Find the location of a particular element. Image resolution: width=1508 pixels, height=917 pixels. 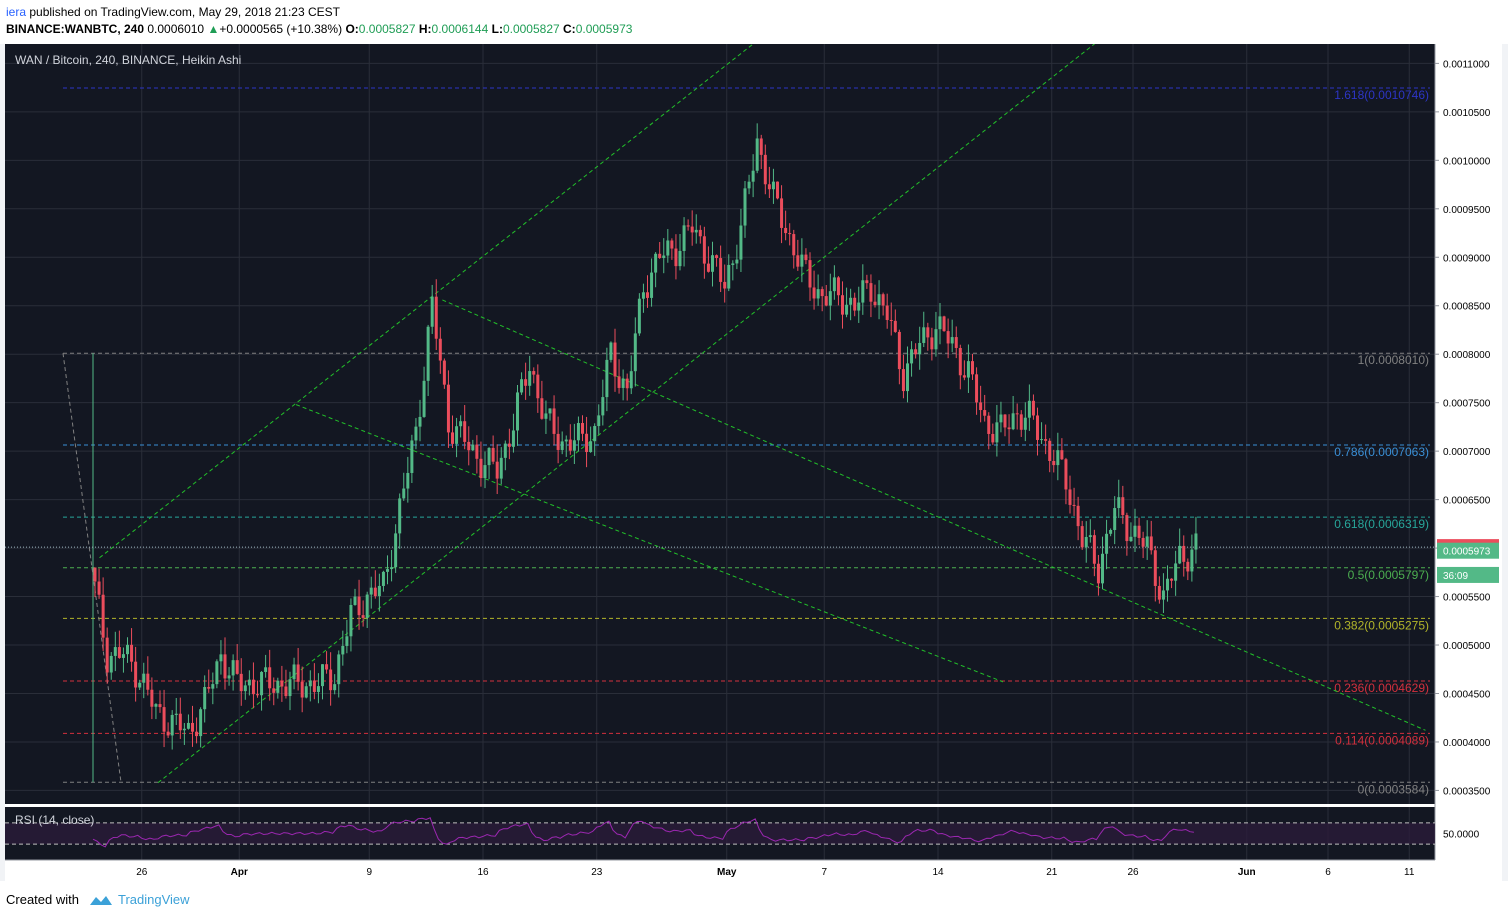

fib-label: 0.786(0.0007063) is located at coordinates (1381, 452).